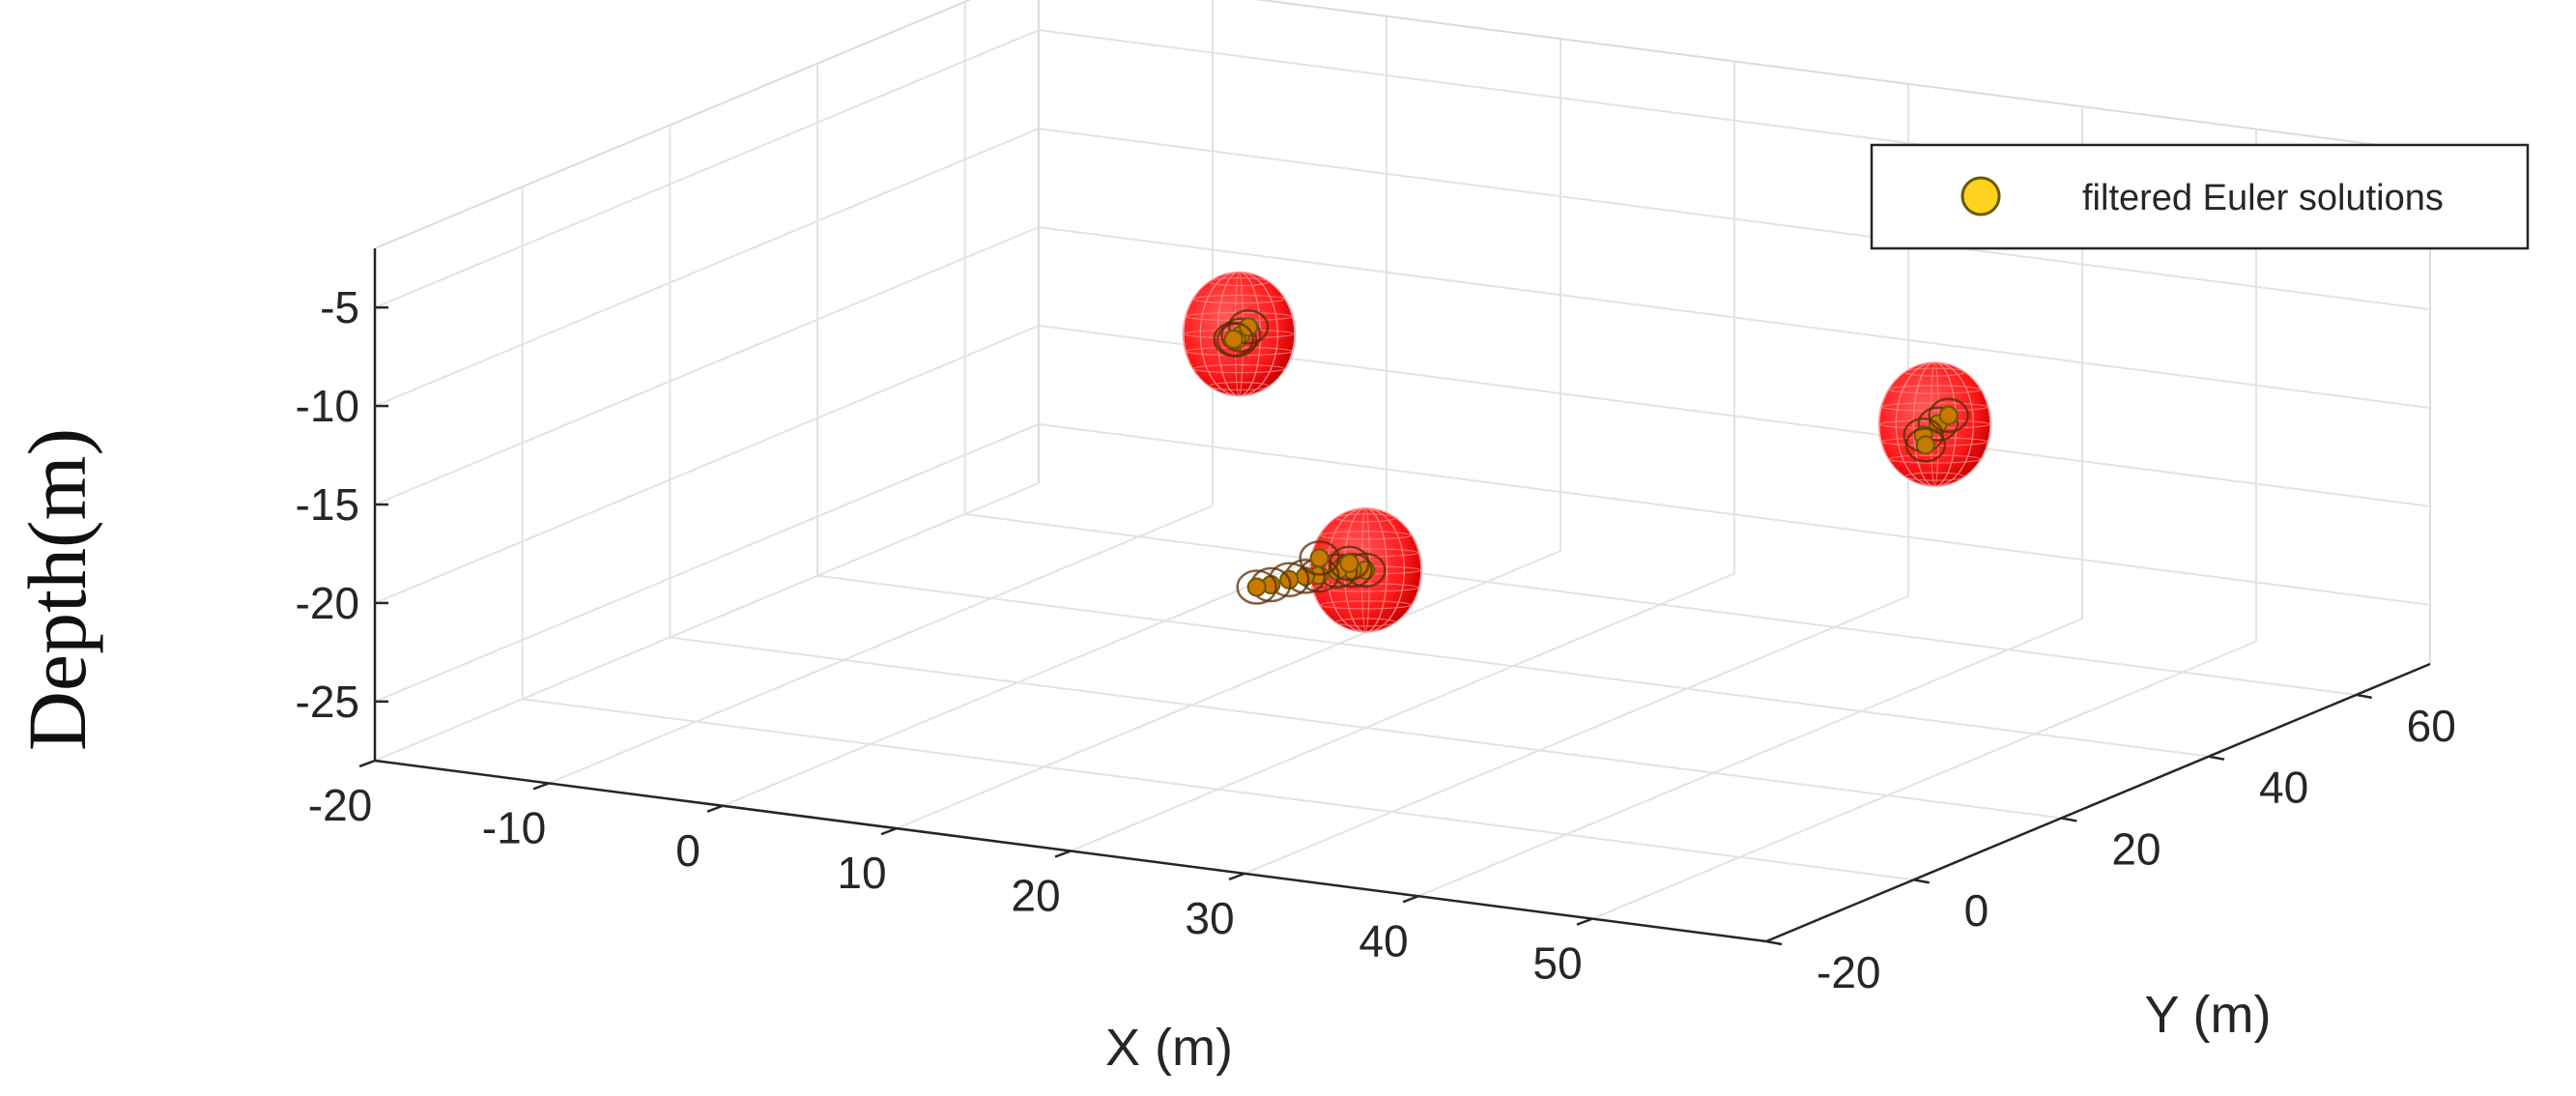 The height and width of the screenshot is (1096, 2576). What do you see at coordinates (1849, 972) in the screenshot?
I see `y-tick-label: -20` at bounding box center [1849, 972].